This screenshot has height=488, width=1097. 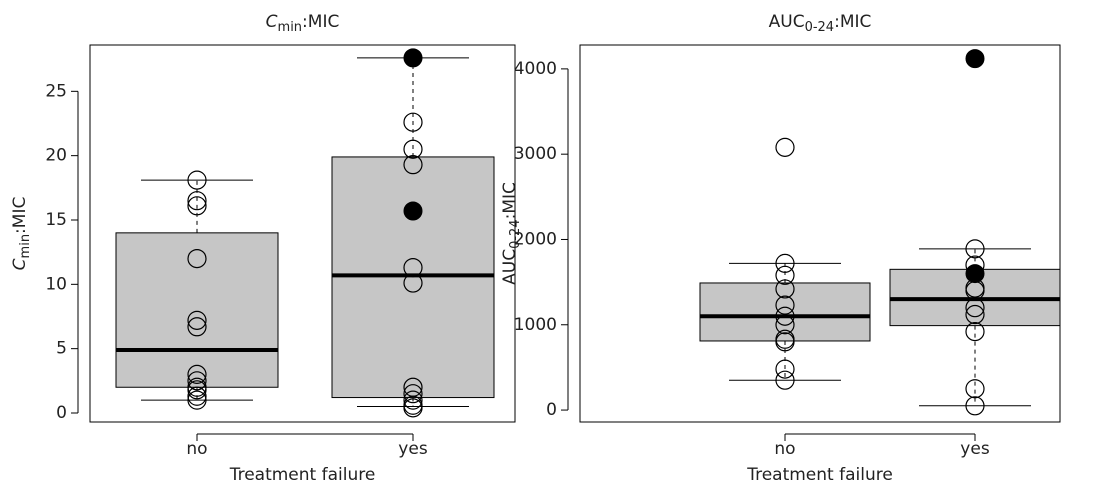 I want to click on y-axis-label-sub: min, so click(x=25, y=246).